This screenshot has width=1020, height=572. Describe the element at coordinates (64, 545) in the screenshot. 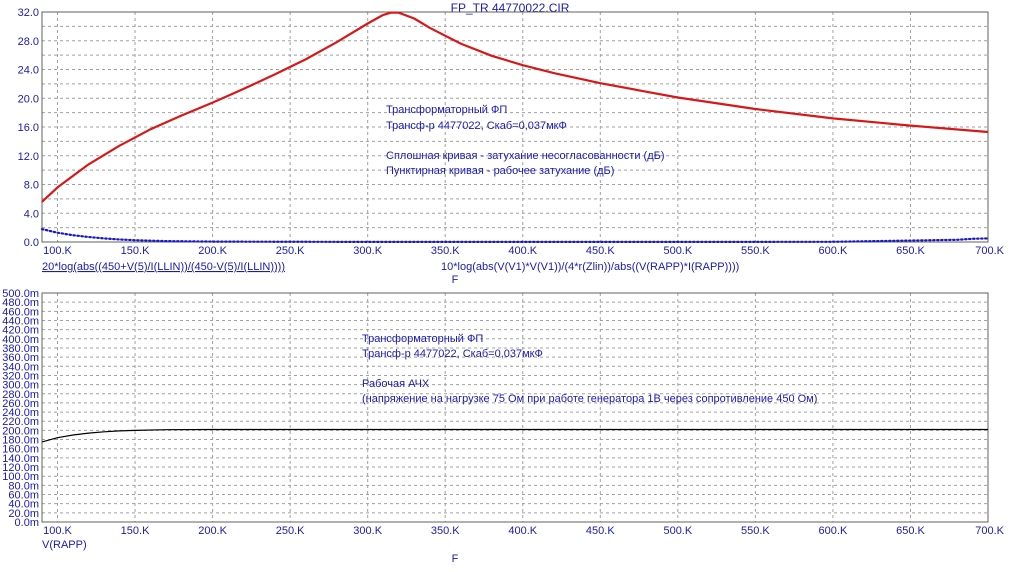

I see `series-label: V(RAPP)` at that location.